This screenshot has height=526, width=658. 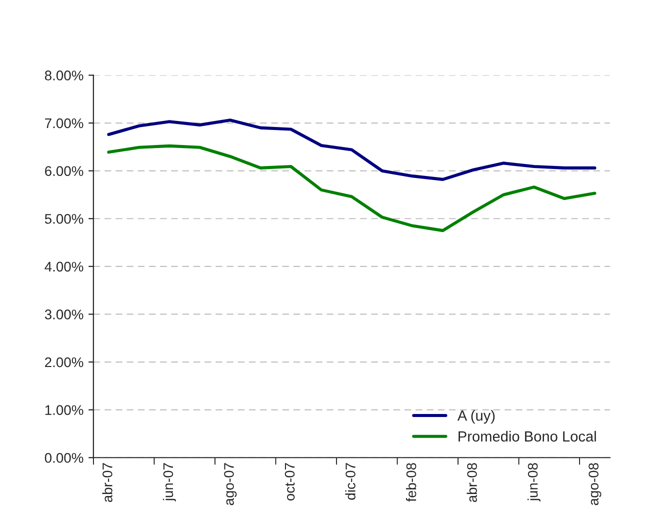 What do you see at coordinates (107, 482) in the screenshot?
I see `x-tick-label: abr-07` at bounding box center [107, 482].